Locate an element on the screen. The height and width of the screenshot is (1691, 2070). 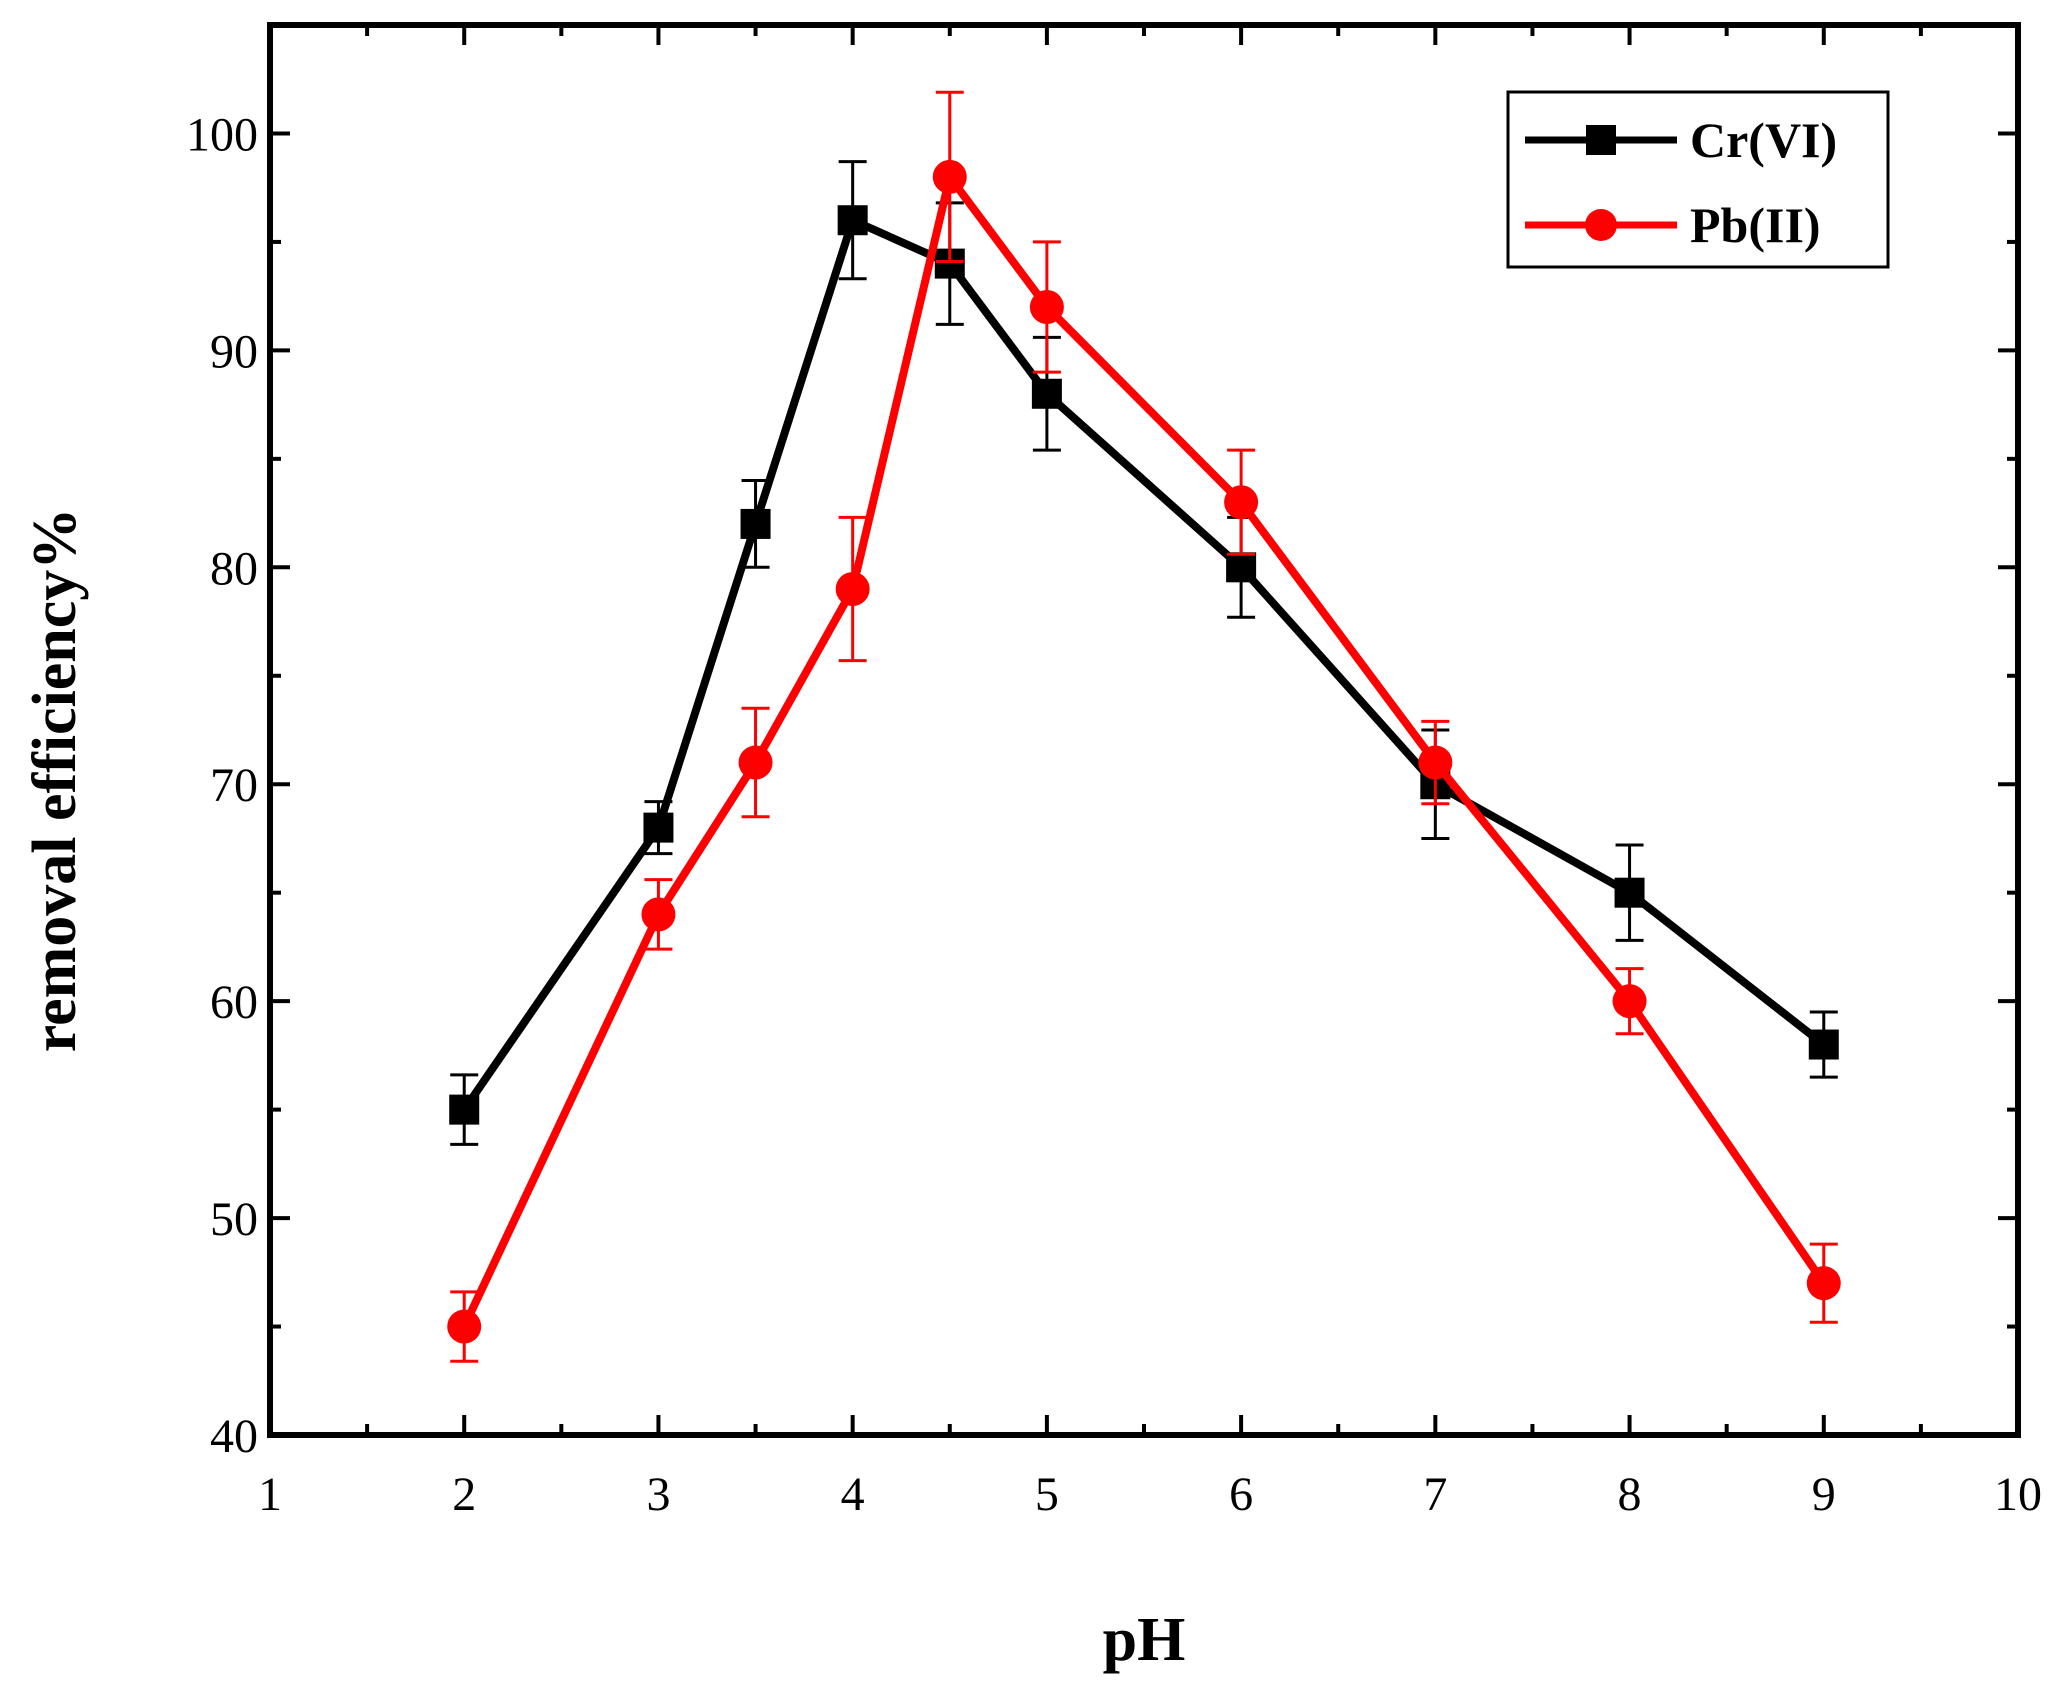
legend-box is located at coordinates (1698, 179).